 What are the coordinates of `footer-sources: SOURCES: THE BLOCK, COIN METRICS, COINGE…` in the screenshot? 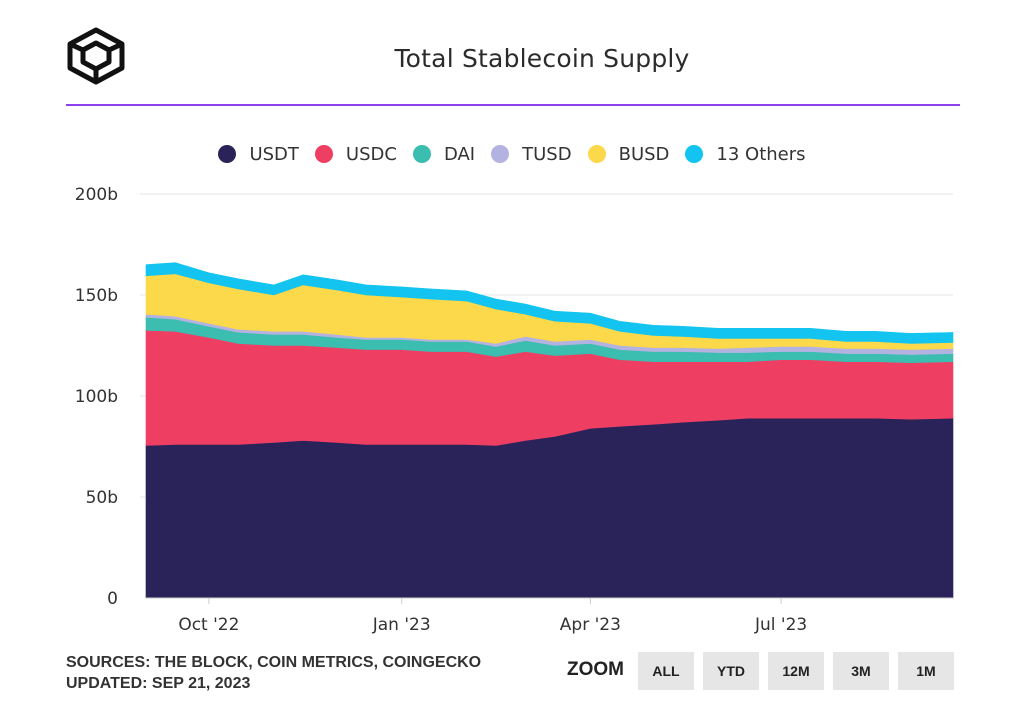 It's located at (273, 673).